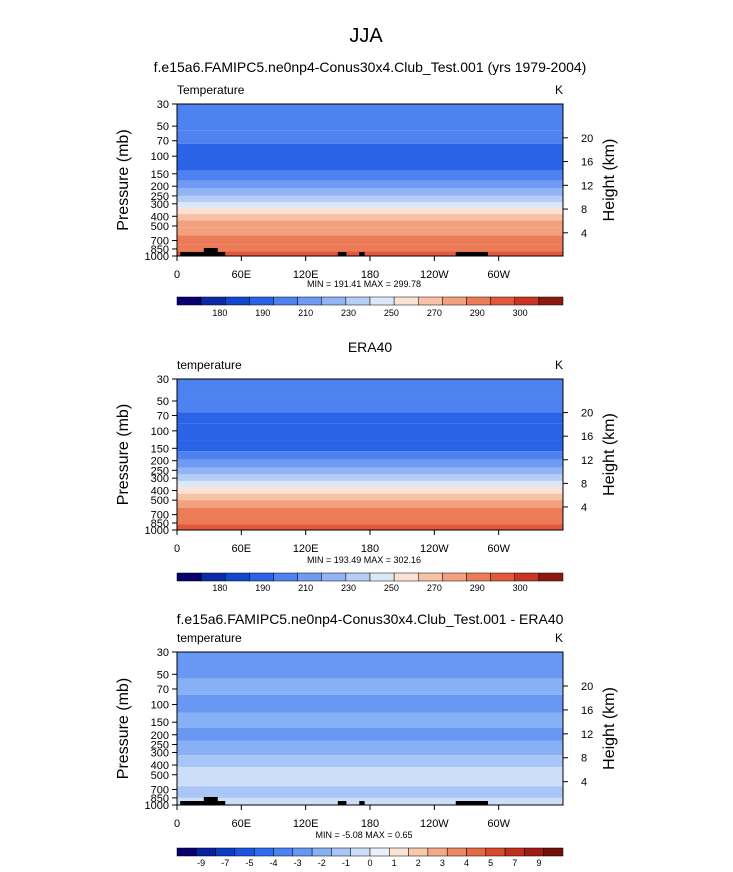 This screenshot has height=872, width=733. Describe the element at coordinates (298, 863) in the screenshot. I see `colorbar-label: -3` at that location.